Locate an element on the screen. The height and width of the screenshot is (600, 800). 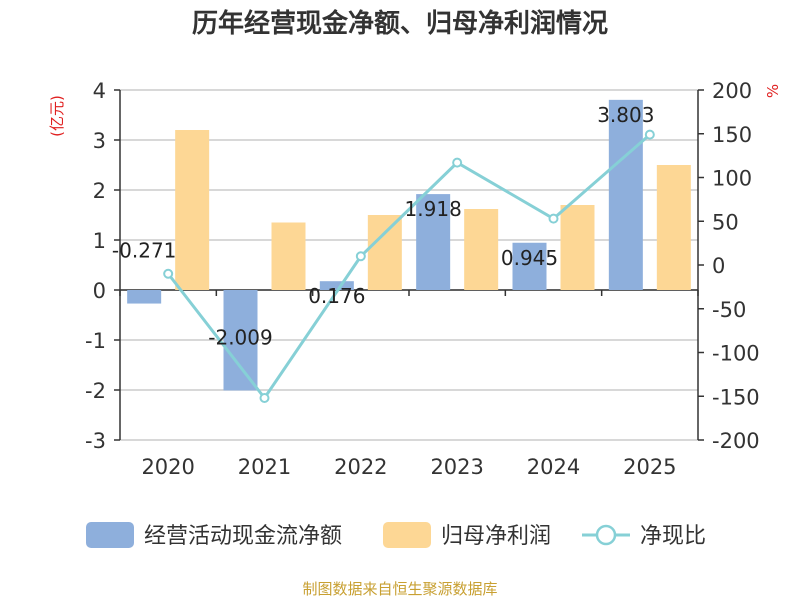
left-tick-label: -1 is located at coordinates (95, 341).